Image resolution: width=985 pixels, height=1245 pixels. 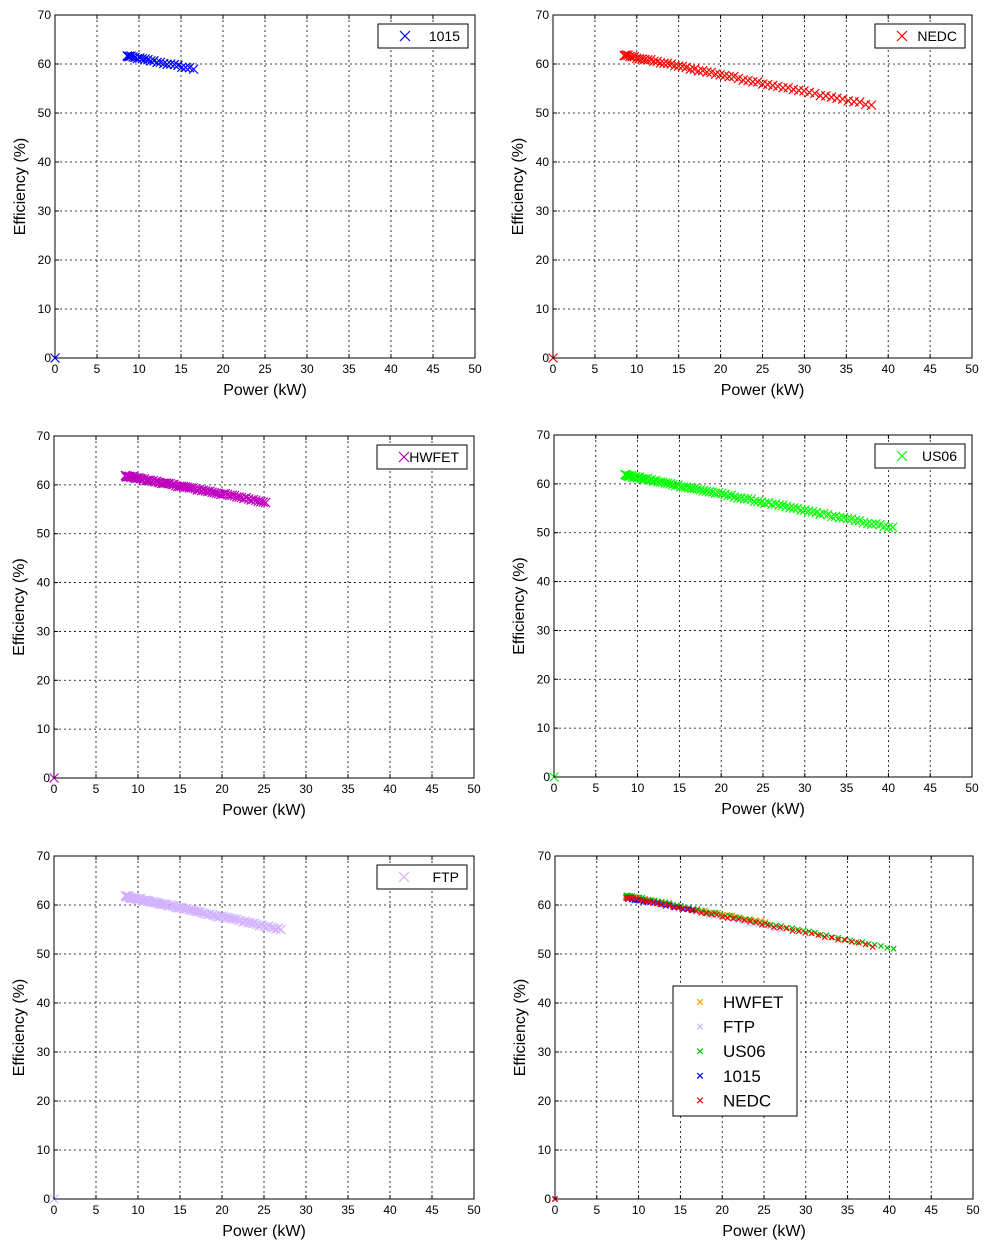 What do you see at coordinates (306, 789) in the screenshot?
I see `x-tick-label: 30` at bounding box center [306, 789].